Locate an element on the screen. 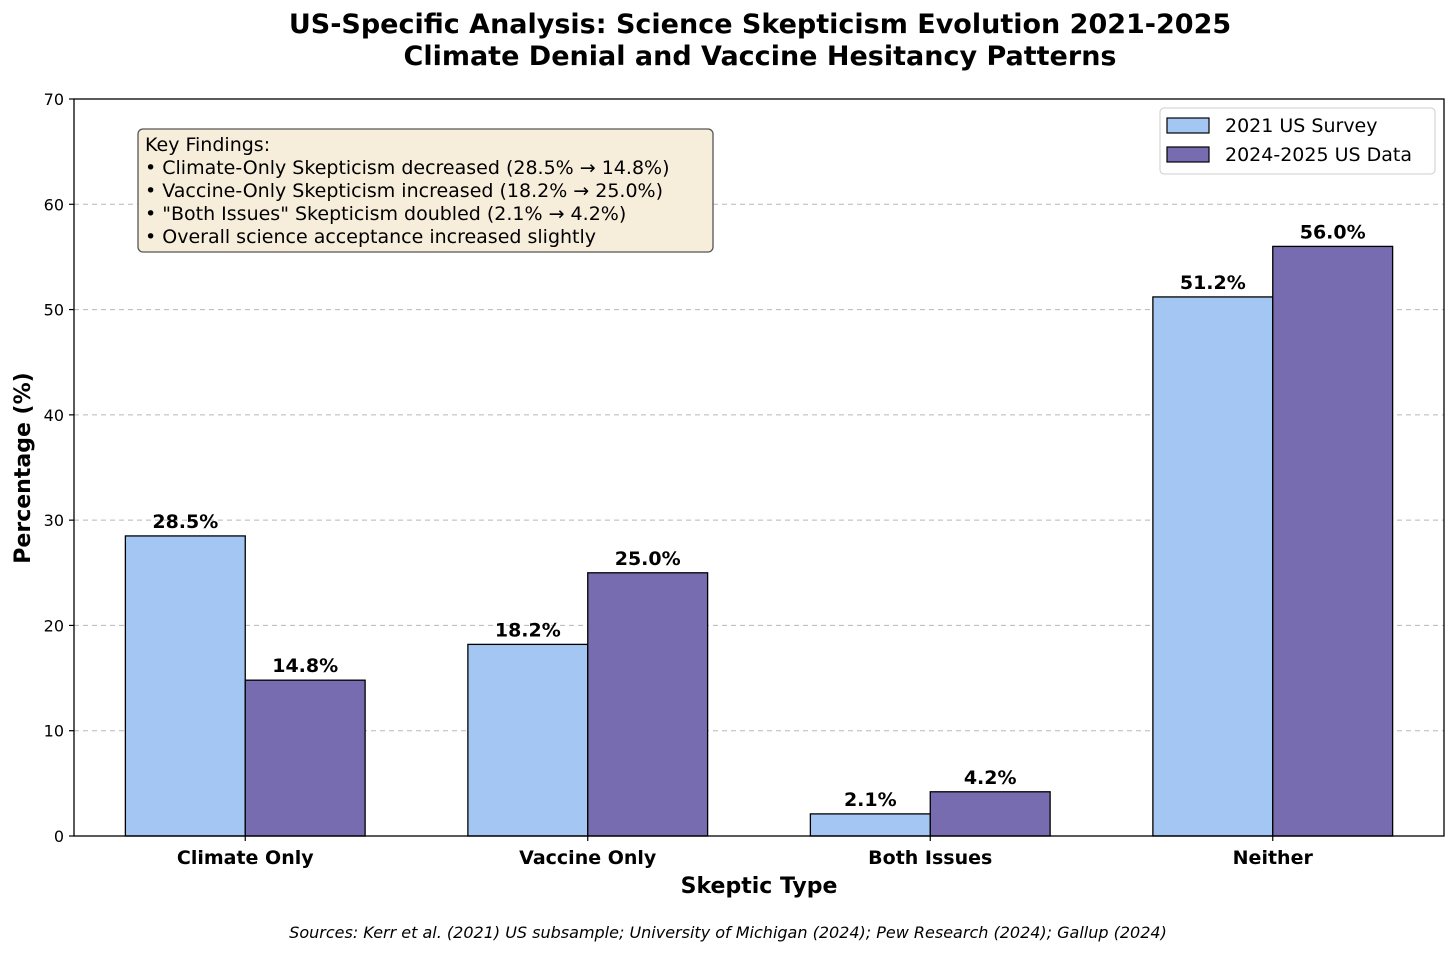 This screenshot has width=1456, height=954. data-label: 4.2% is located at coordinates (990, 778).